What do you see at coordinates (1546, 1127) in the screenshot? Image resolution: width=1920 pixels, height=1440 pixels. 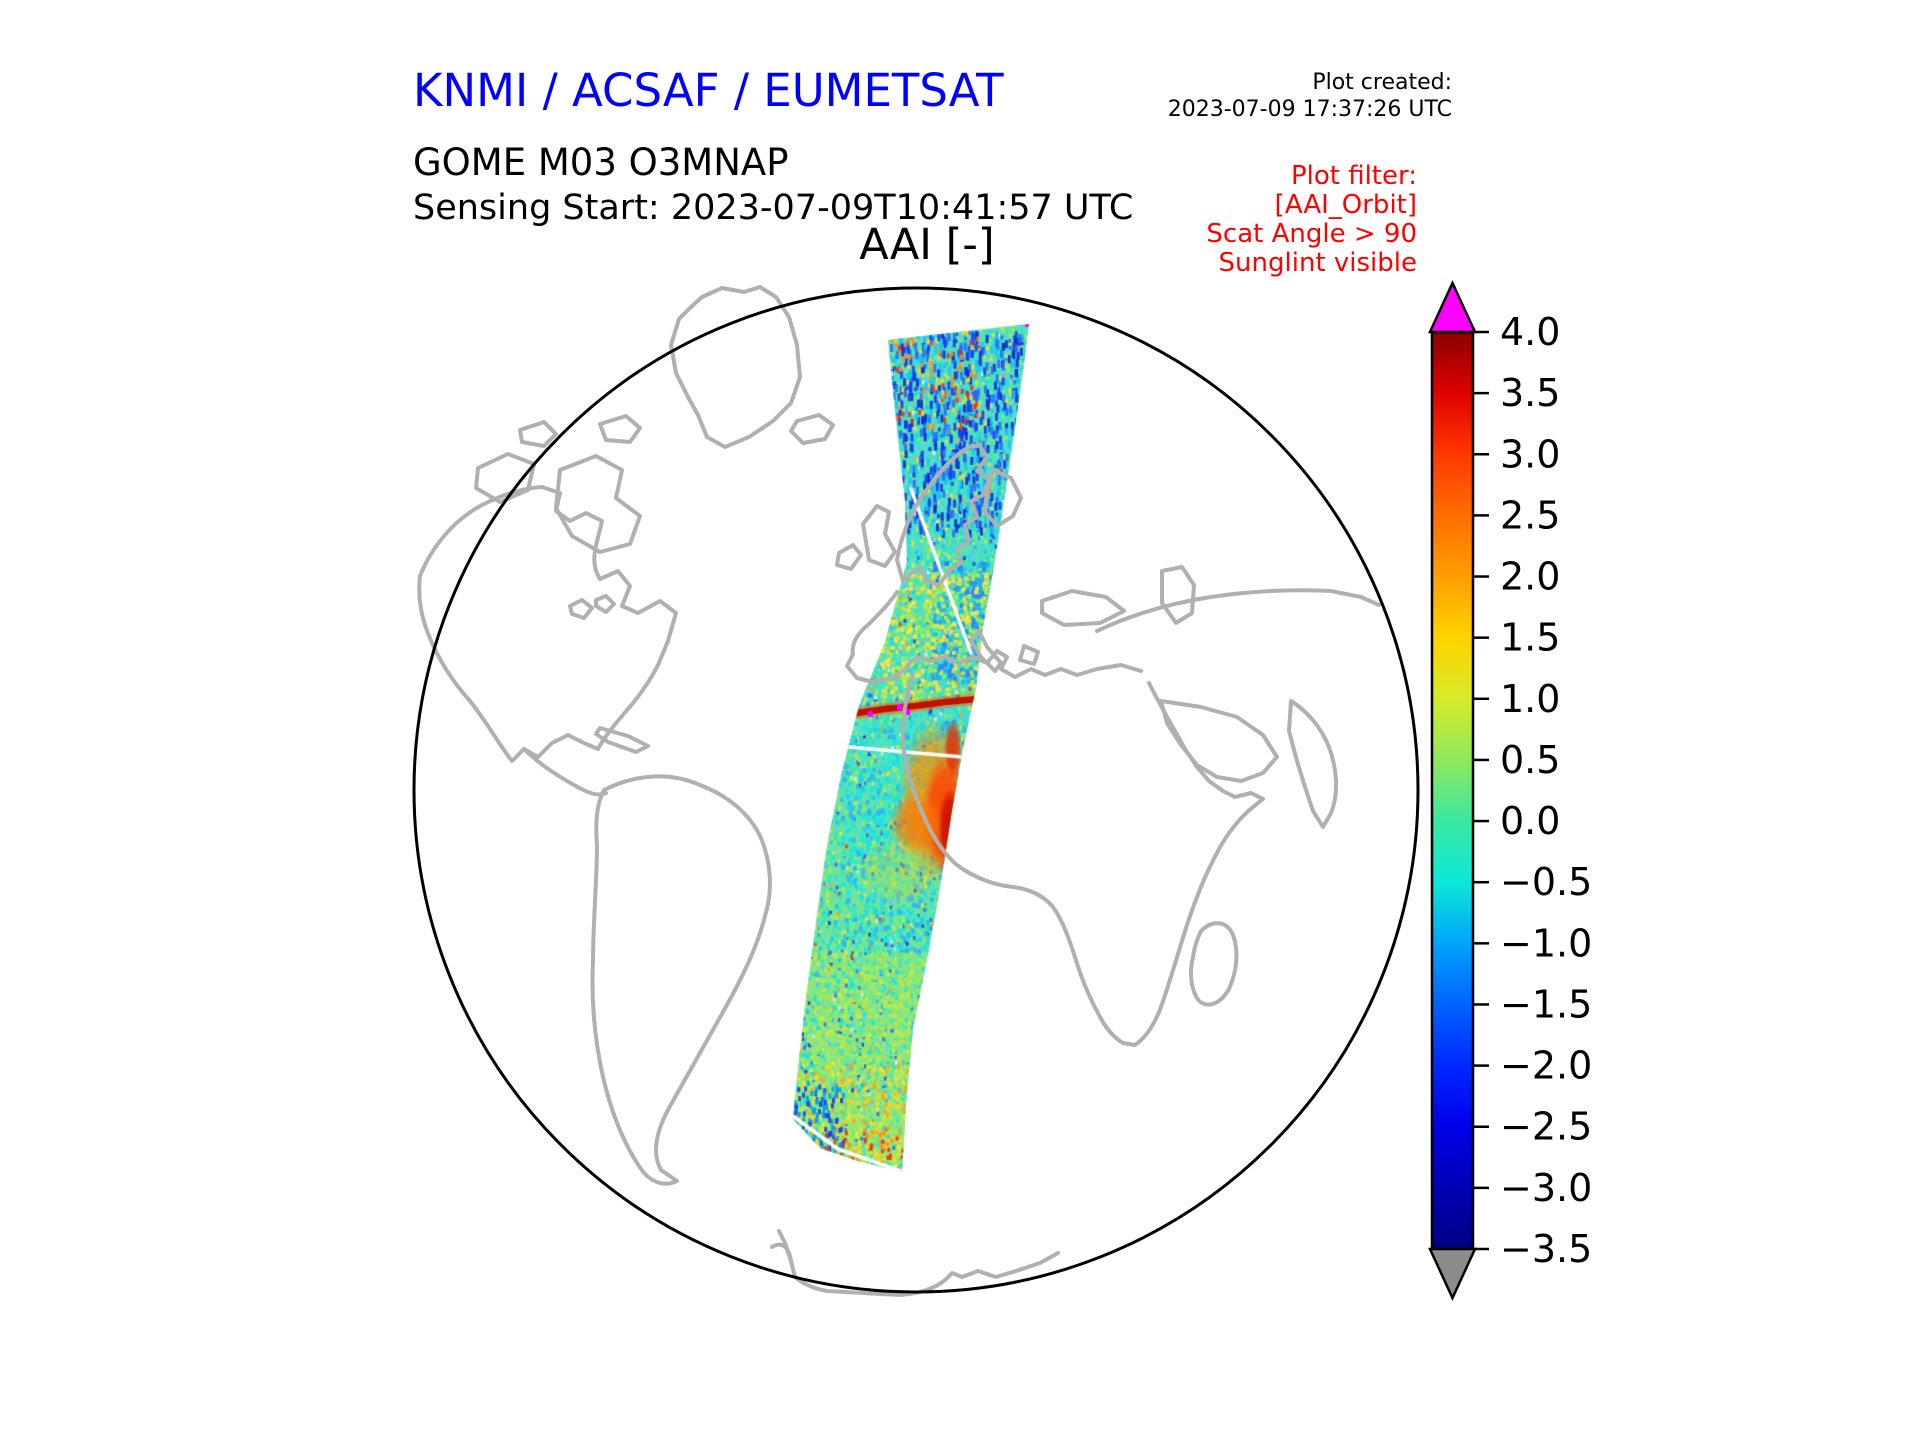 I see `colorbar-tick-label: −2.5` at bounding box center [1546, 1127].